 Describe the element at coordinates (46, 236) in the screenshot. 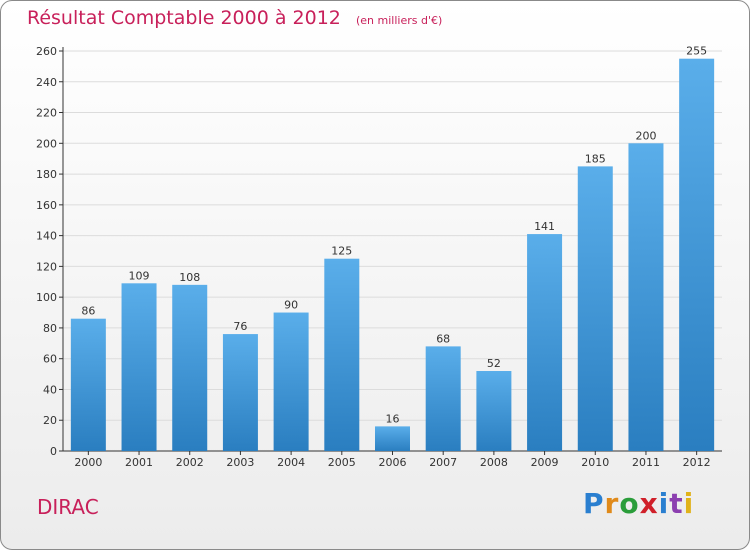

I see `y-tick-label: 140` at that location.